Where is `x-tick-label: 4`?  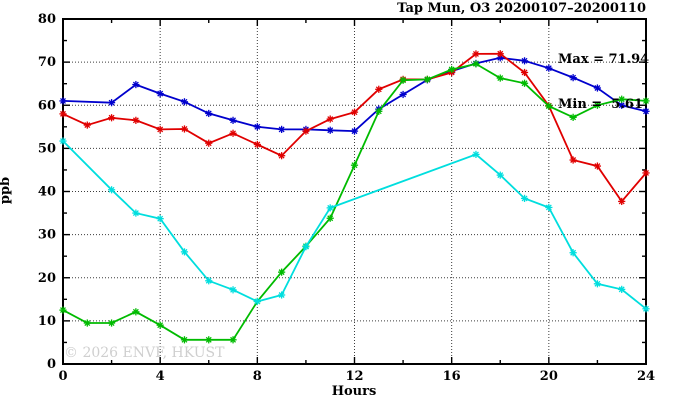 x-tick-label: 4 is located at coordinates (160, 376).